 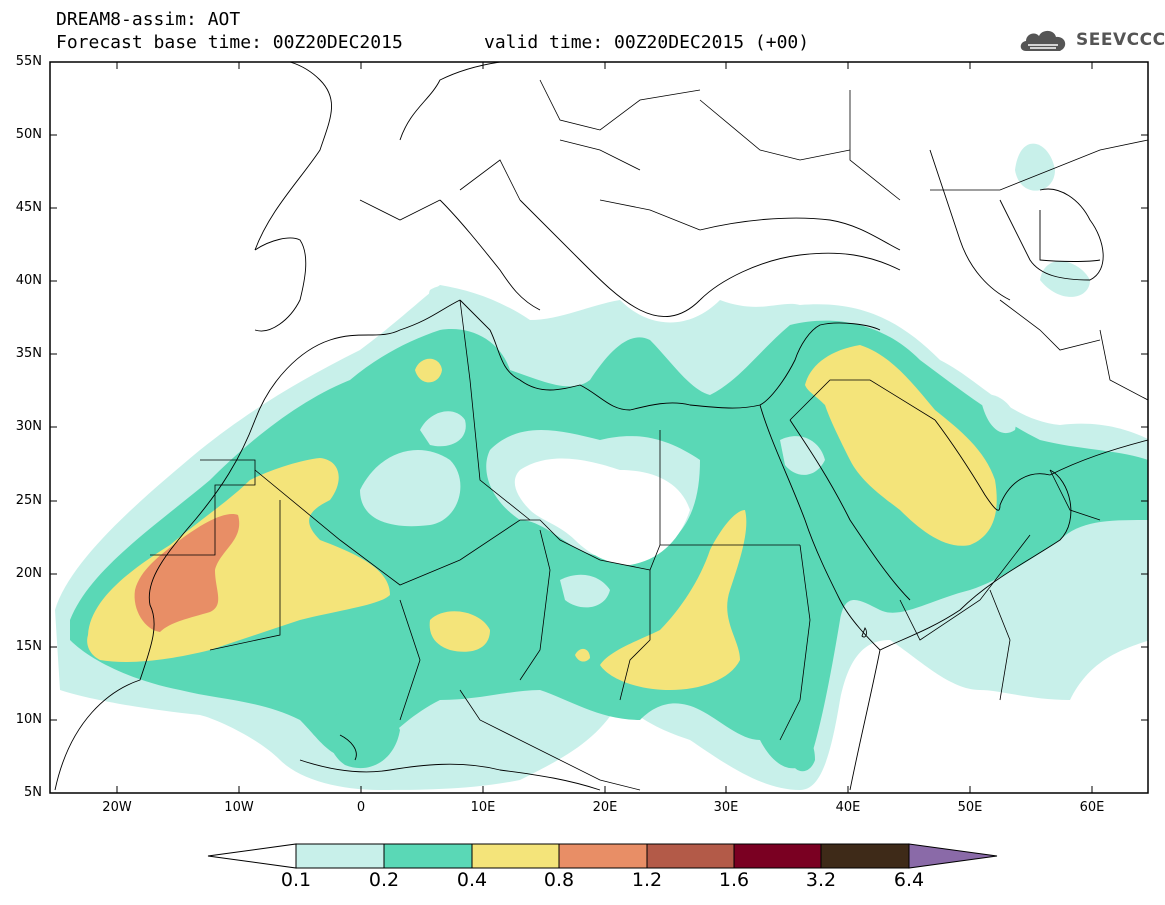 I want to click on lon-label-10w: 10W, so click(x=239, y=807).